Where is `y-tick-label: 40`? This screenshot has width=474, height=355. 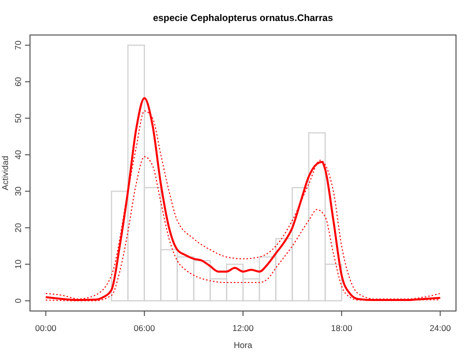
y-tick-label: 40 is located at coordinates (18, 155).